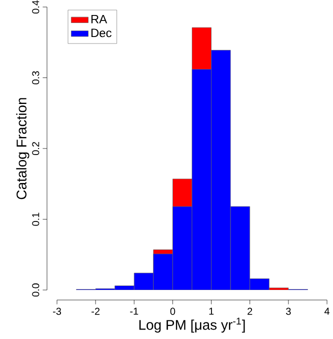 The image size is (333, 339). Describe the element at coordinates (173, 311) in the screenshot. I see `x-tick-label: 0` at that location.